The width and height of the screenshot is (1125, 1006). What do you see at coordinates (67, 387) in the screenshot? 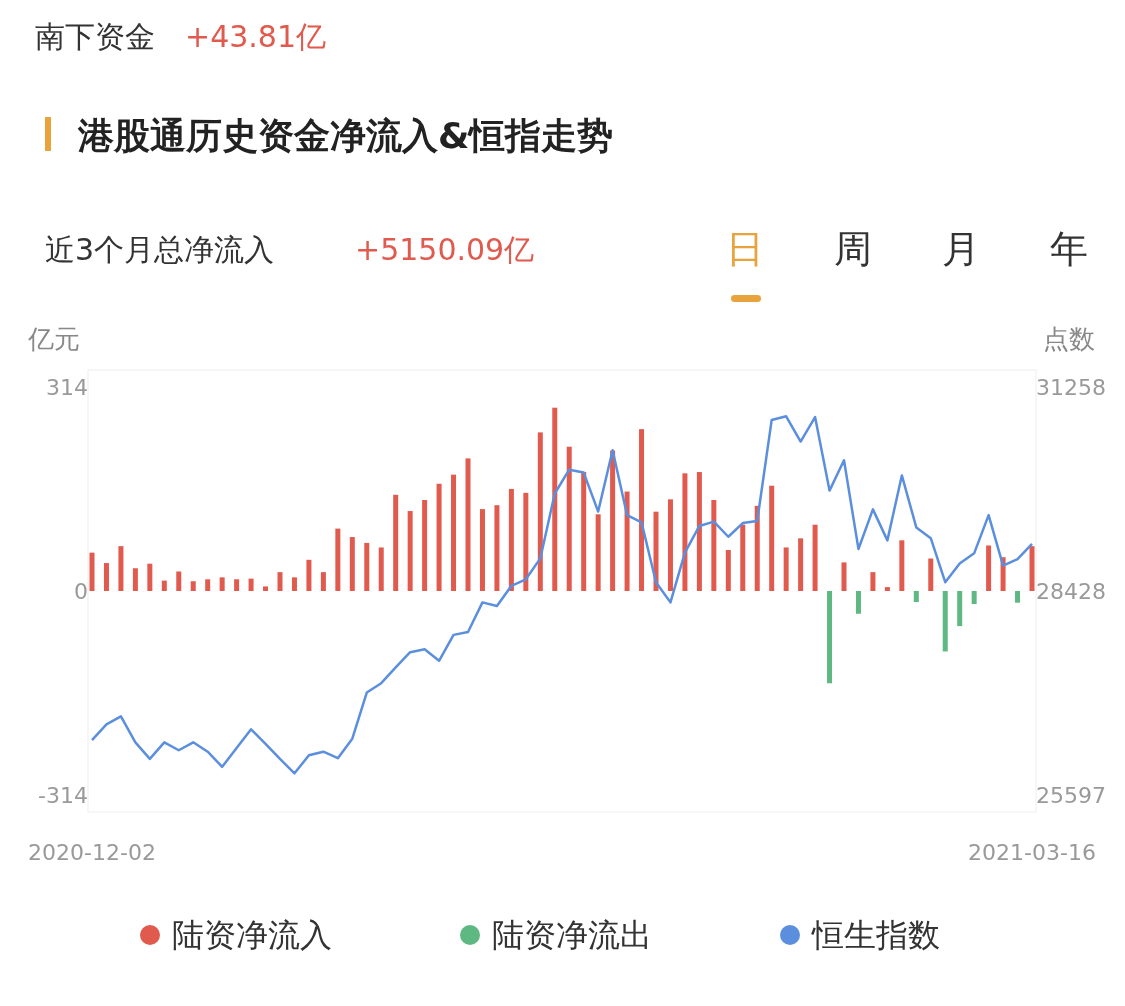
I see `y-tick-label: 314` at bounding box center [67, 387].